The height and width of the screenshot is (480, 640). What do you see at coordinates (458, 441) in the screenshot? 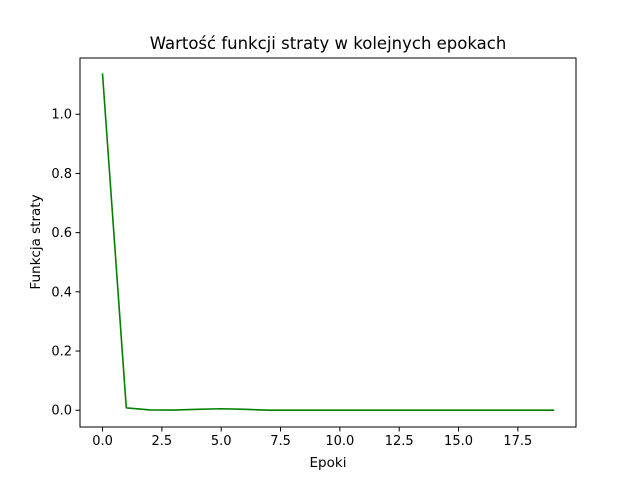
I see `x-tick-label: 15.0` at bounding box center [458, 441].